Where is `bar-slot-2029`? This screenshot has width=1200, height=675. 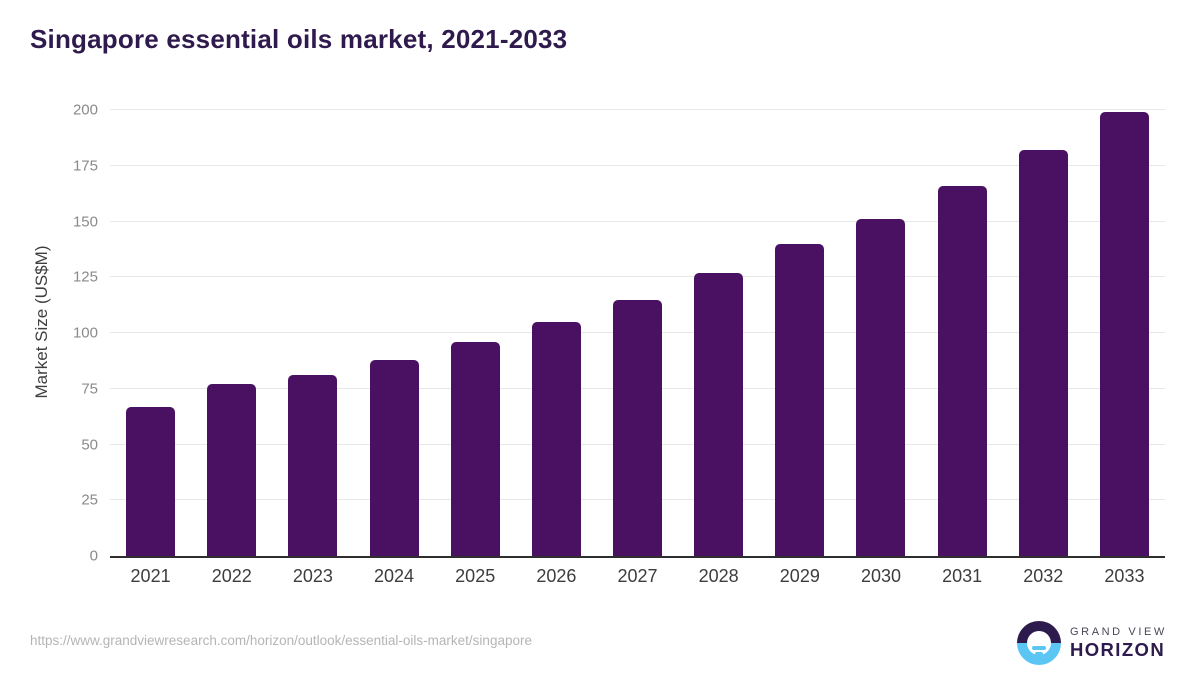
bar-slot-2029 is located at coordinates (799, 333).